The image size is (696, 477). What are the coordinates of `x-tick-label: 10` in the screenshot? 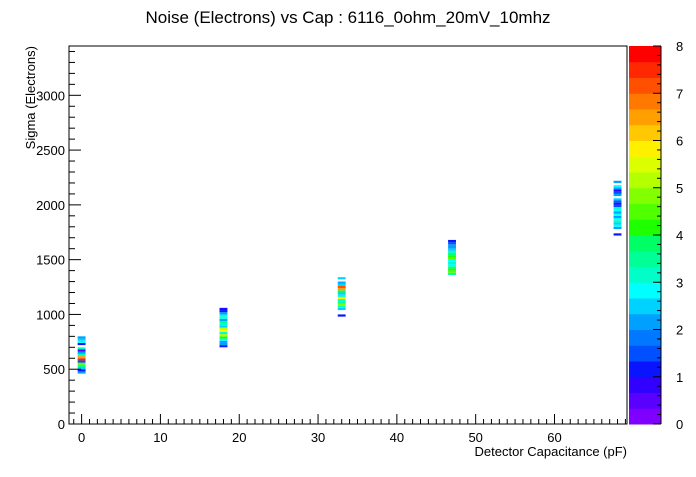 It's located at (160, 437).